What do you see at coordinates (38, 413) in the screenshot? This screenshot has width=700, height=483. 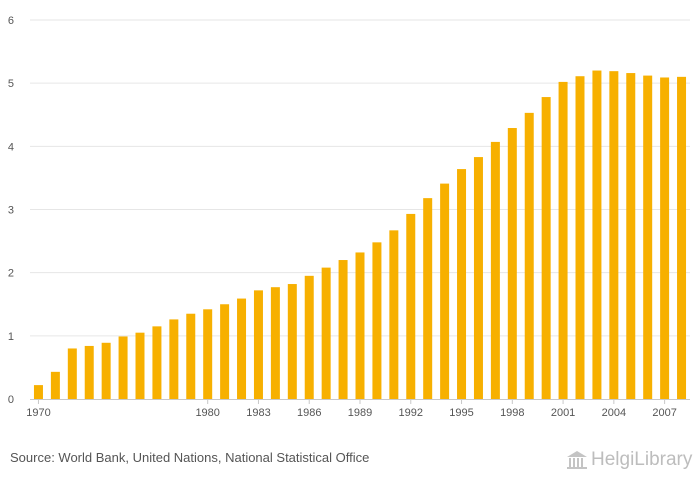 I see `x-tick-label: 1970` at bounding box center [38, 413].